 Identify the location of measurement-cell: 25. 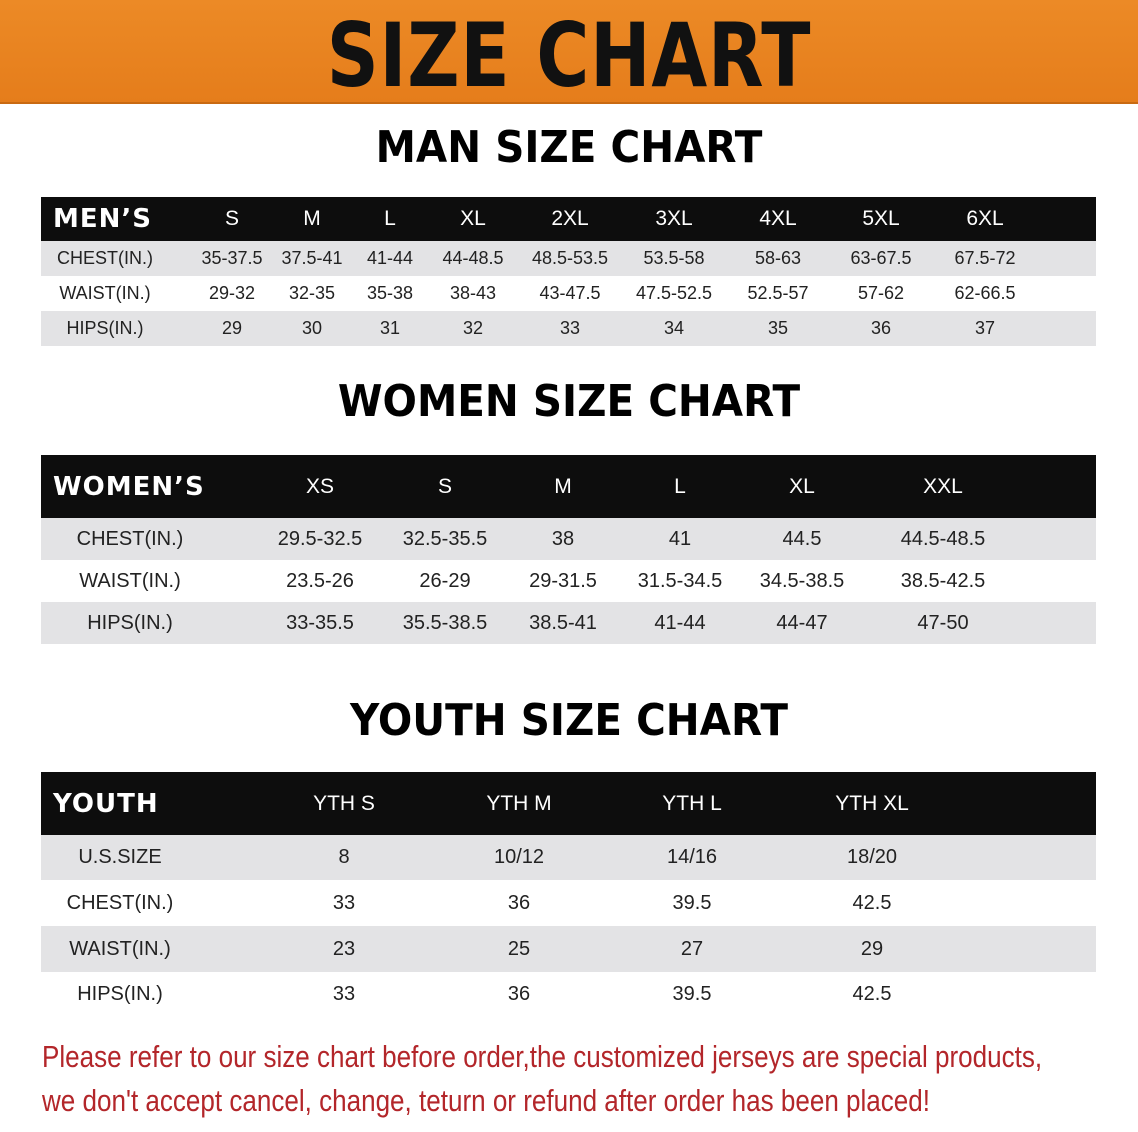
(519, 948).